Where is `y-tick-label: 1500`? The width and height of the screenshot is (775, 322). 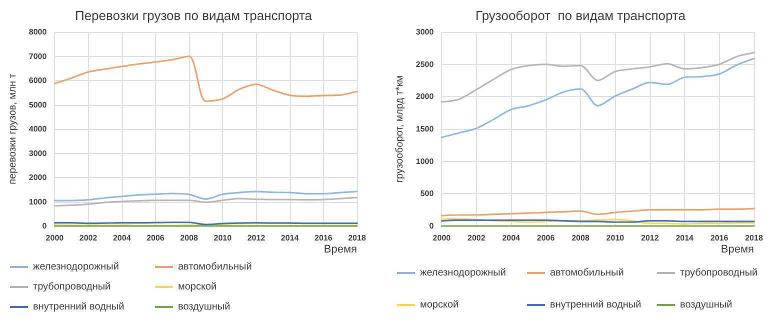 y-tick-label: 1500 is located at coordinates (425, 129).